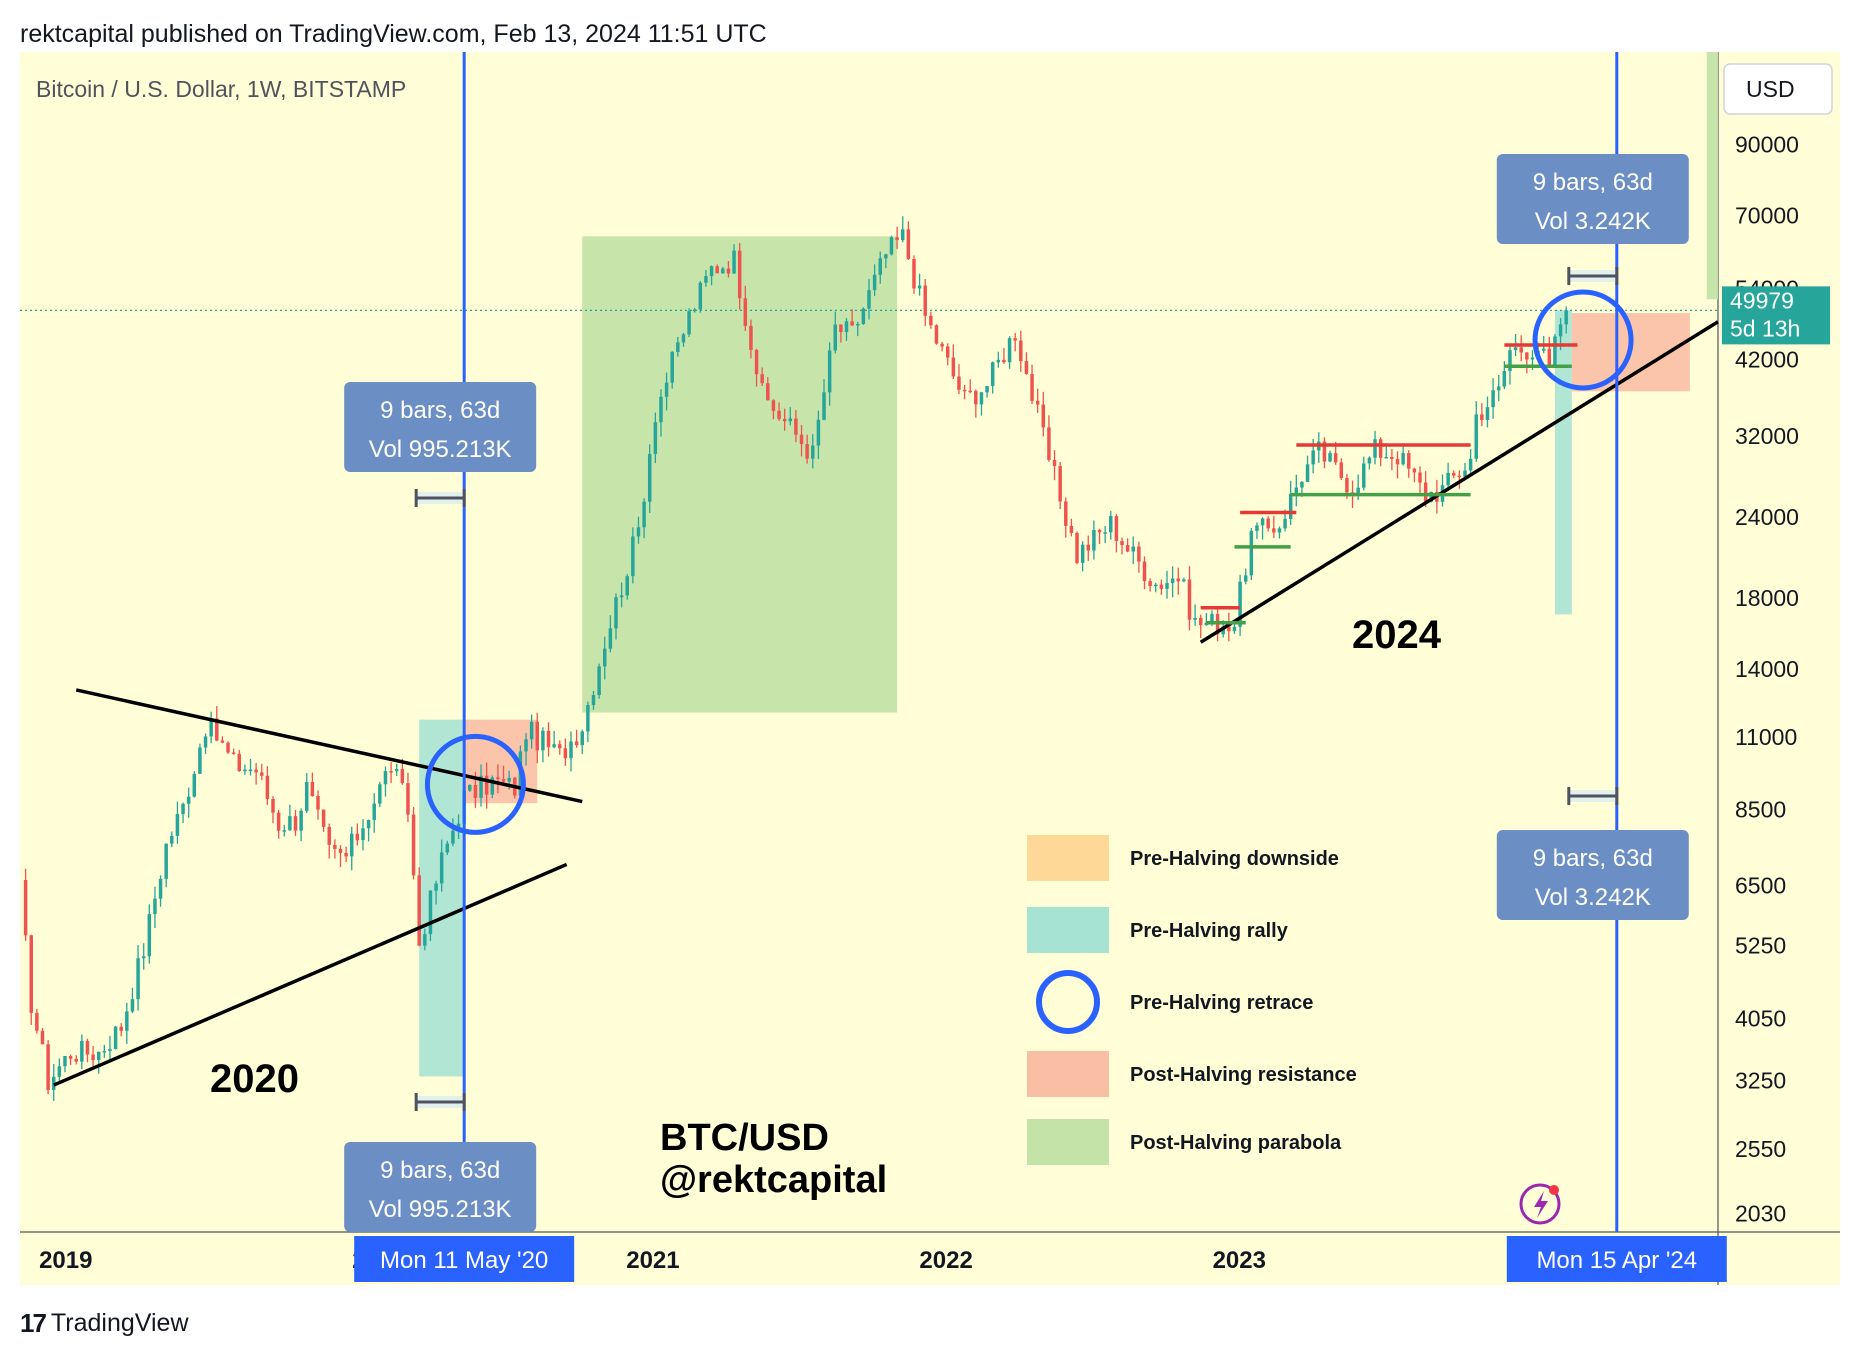 This screenshot has height=1352, width=1858. I want to click on alert-dot-icon, so click(1554, 1190).